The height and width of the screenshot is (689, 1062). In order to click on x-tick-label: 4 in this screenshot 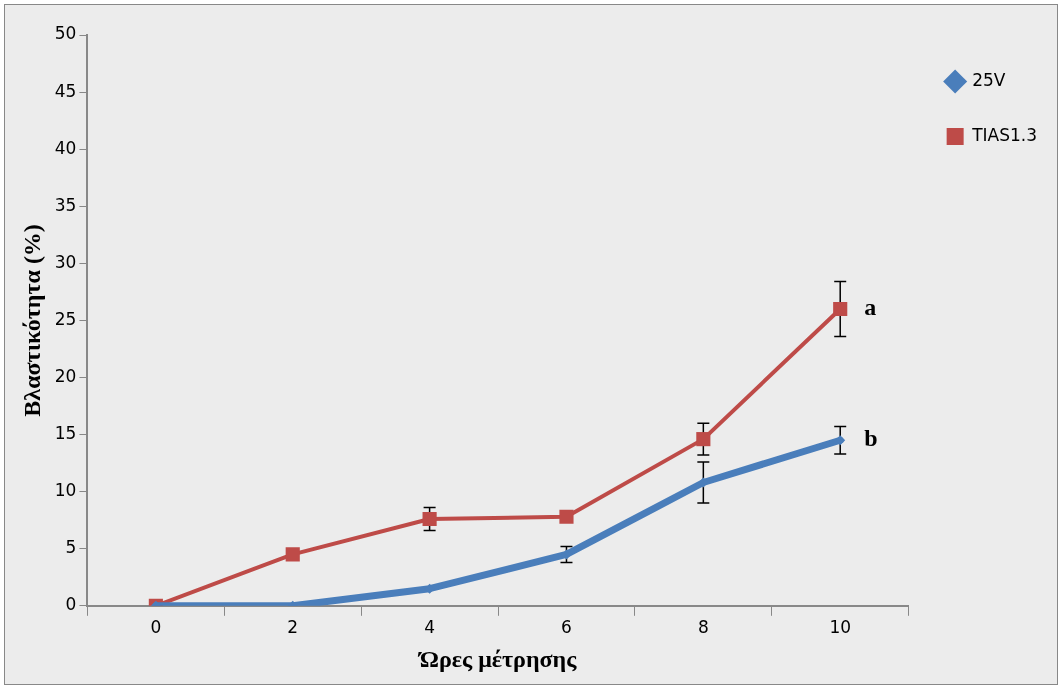, I will do `click(430, 627)`.